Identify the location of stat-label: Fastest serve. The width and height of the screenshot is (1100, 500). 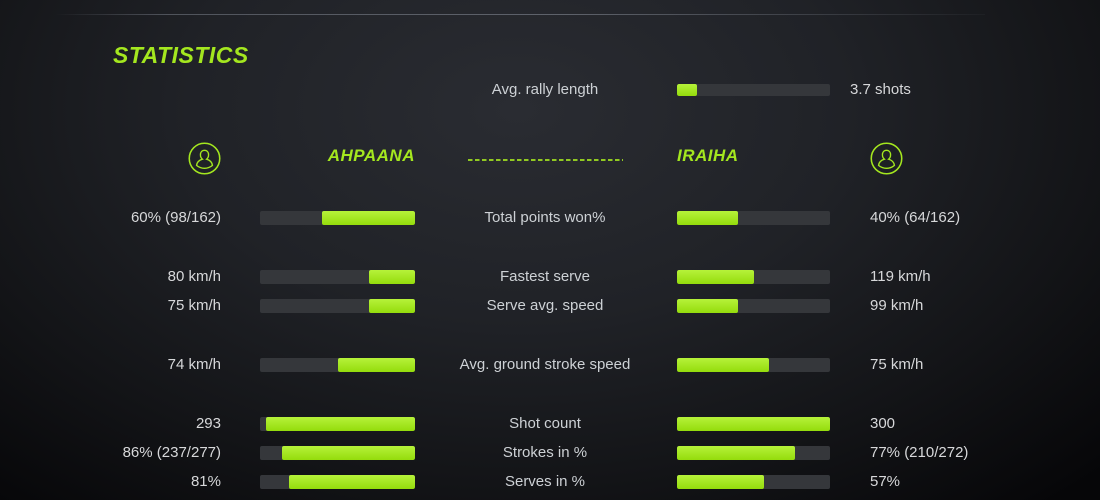
(545, 276).